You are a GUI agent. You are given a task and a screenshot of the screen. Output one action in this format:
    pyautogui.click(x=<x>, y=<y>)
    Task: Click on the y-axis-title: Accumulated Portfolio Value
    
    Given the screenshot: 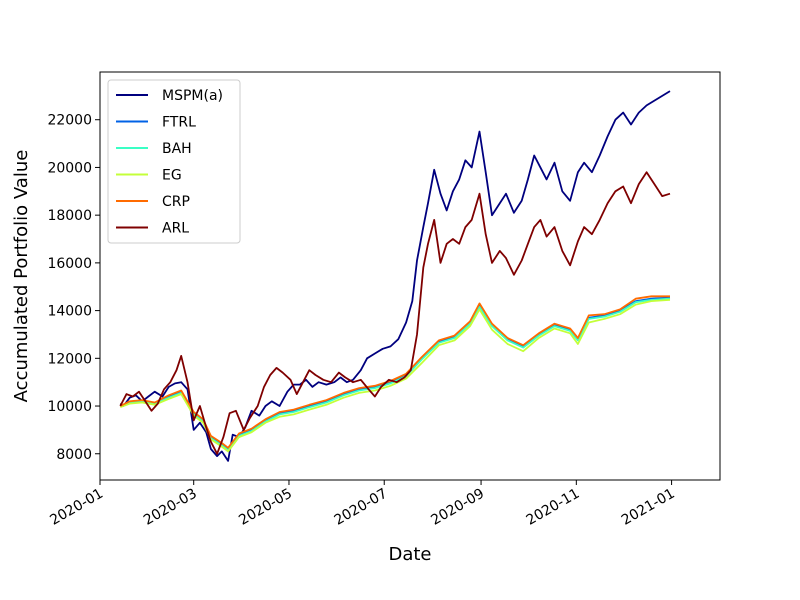 What is the action you would take?
    pyautogui.click(x=21, y=276)
    